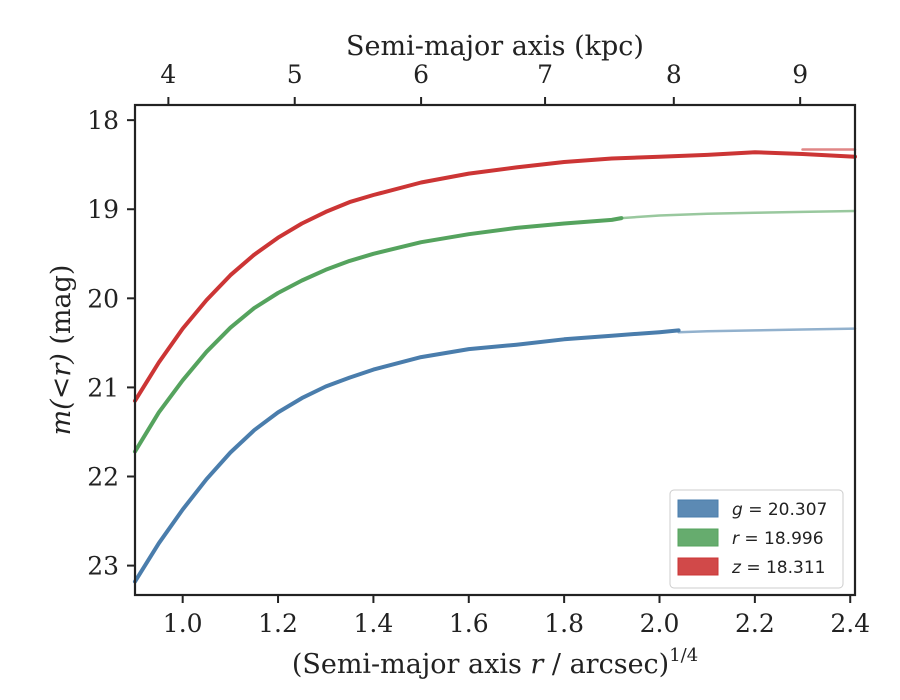 This screenshot has width=900, height=700. I want to click on x-tick-label: 1.4, so click(374, 623).